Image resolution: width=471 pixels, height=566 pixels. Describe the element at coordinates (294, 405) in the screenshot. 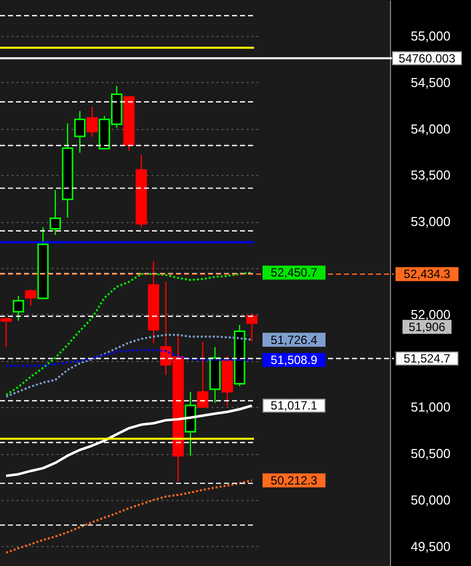

I see `data-label: 51,017.1` at that location.